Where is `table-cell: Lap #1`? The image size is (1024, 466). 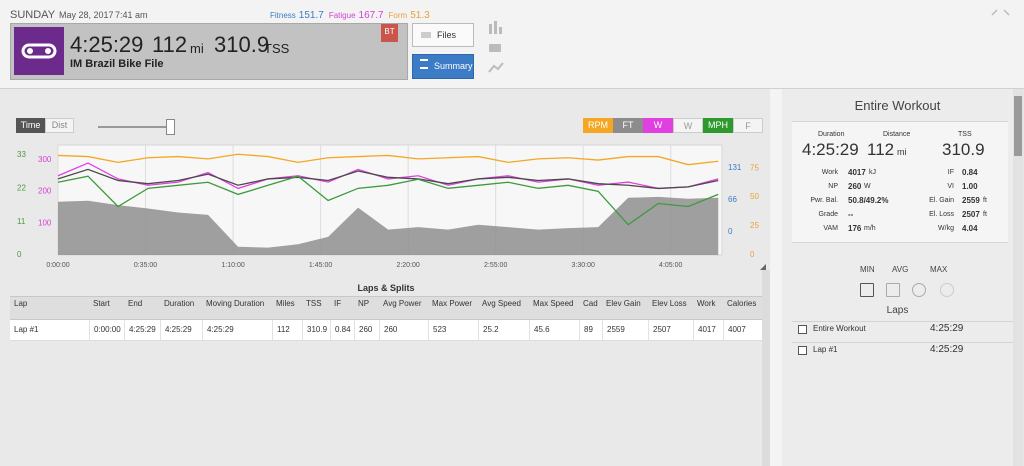 table-cell: Lap #1 is located at coordinates (26, 329).